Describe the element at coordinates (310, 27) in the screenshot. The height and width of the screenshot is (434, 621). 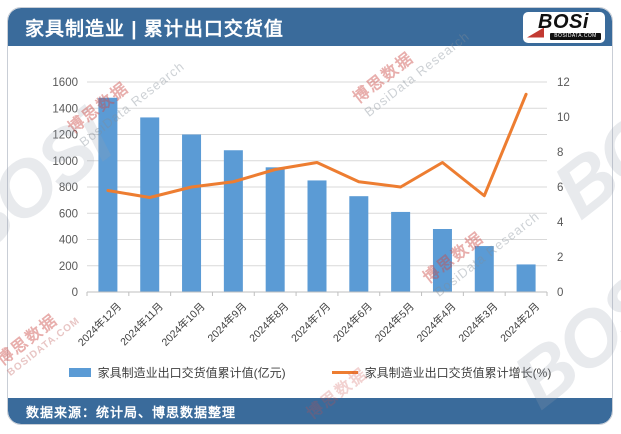
I see `page-header: 家具制造业 | 累计出口交货值 BOSi BOSIDATA.COM` at that location.